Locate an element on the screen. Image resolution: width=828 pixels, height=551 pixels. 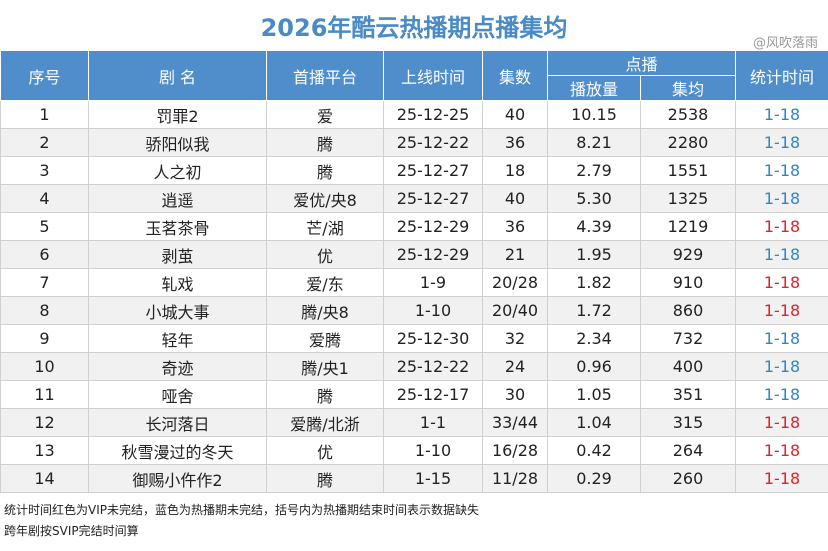
table-cell: 33/44 is located at coordinates (515, 422).